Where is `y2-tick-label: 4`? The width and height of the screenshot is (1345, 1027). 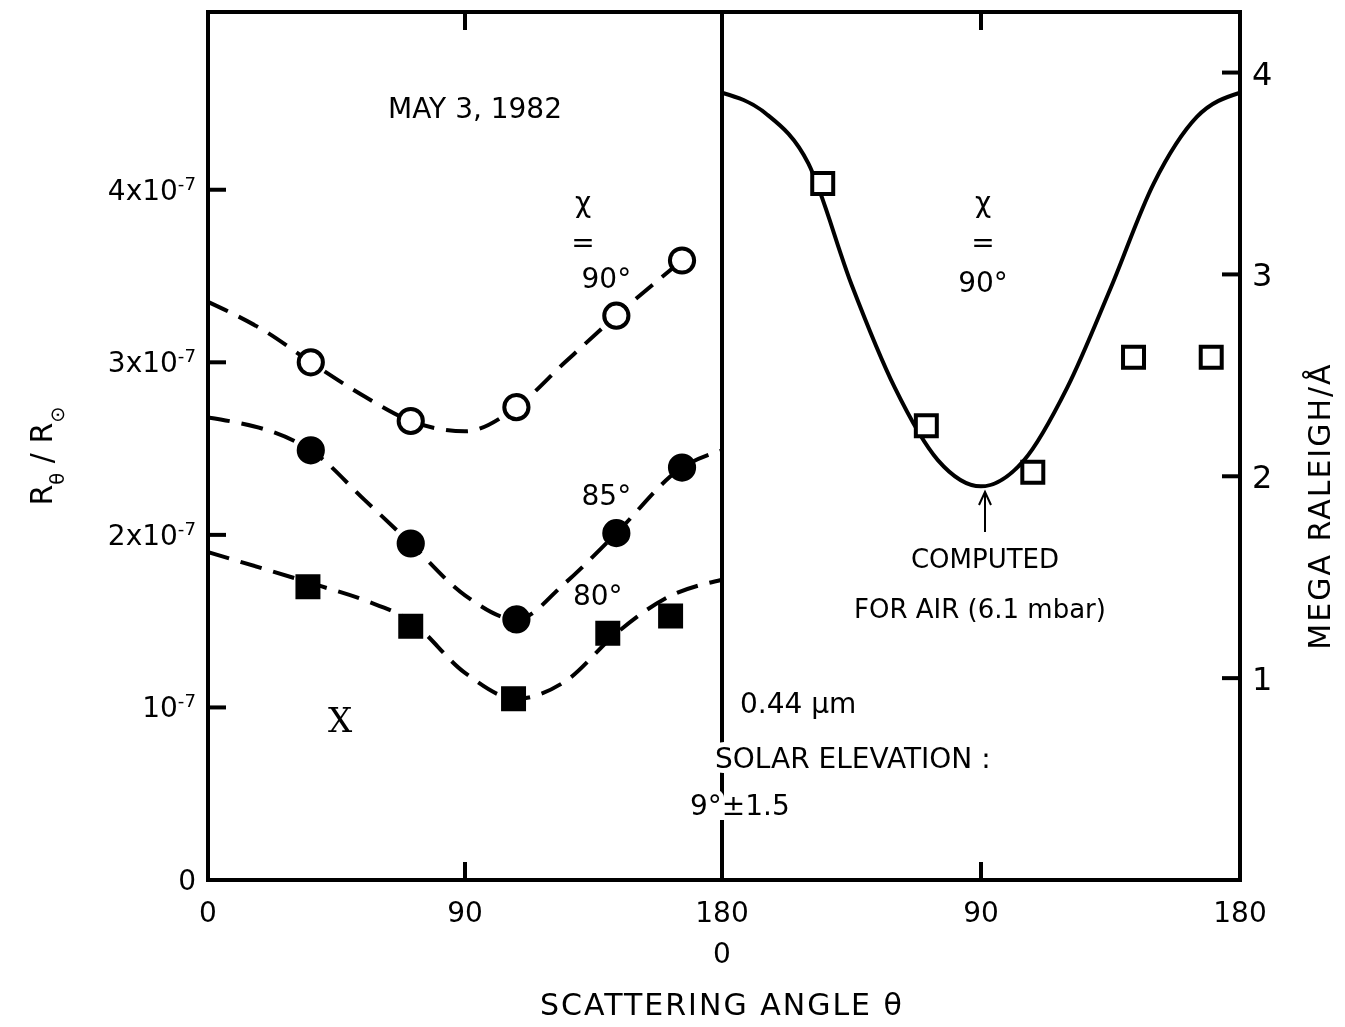 y2-tick-label: 4 is located at coordinates (1262, 73).